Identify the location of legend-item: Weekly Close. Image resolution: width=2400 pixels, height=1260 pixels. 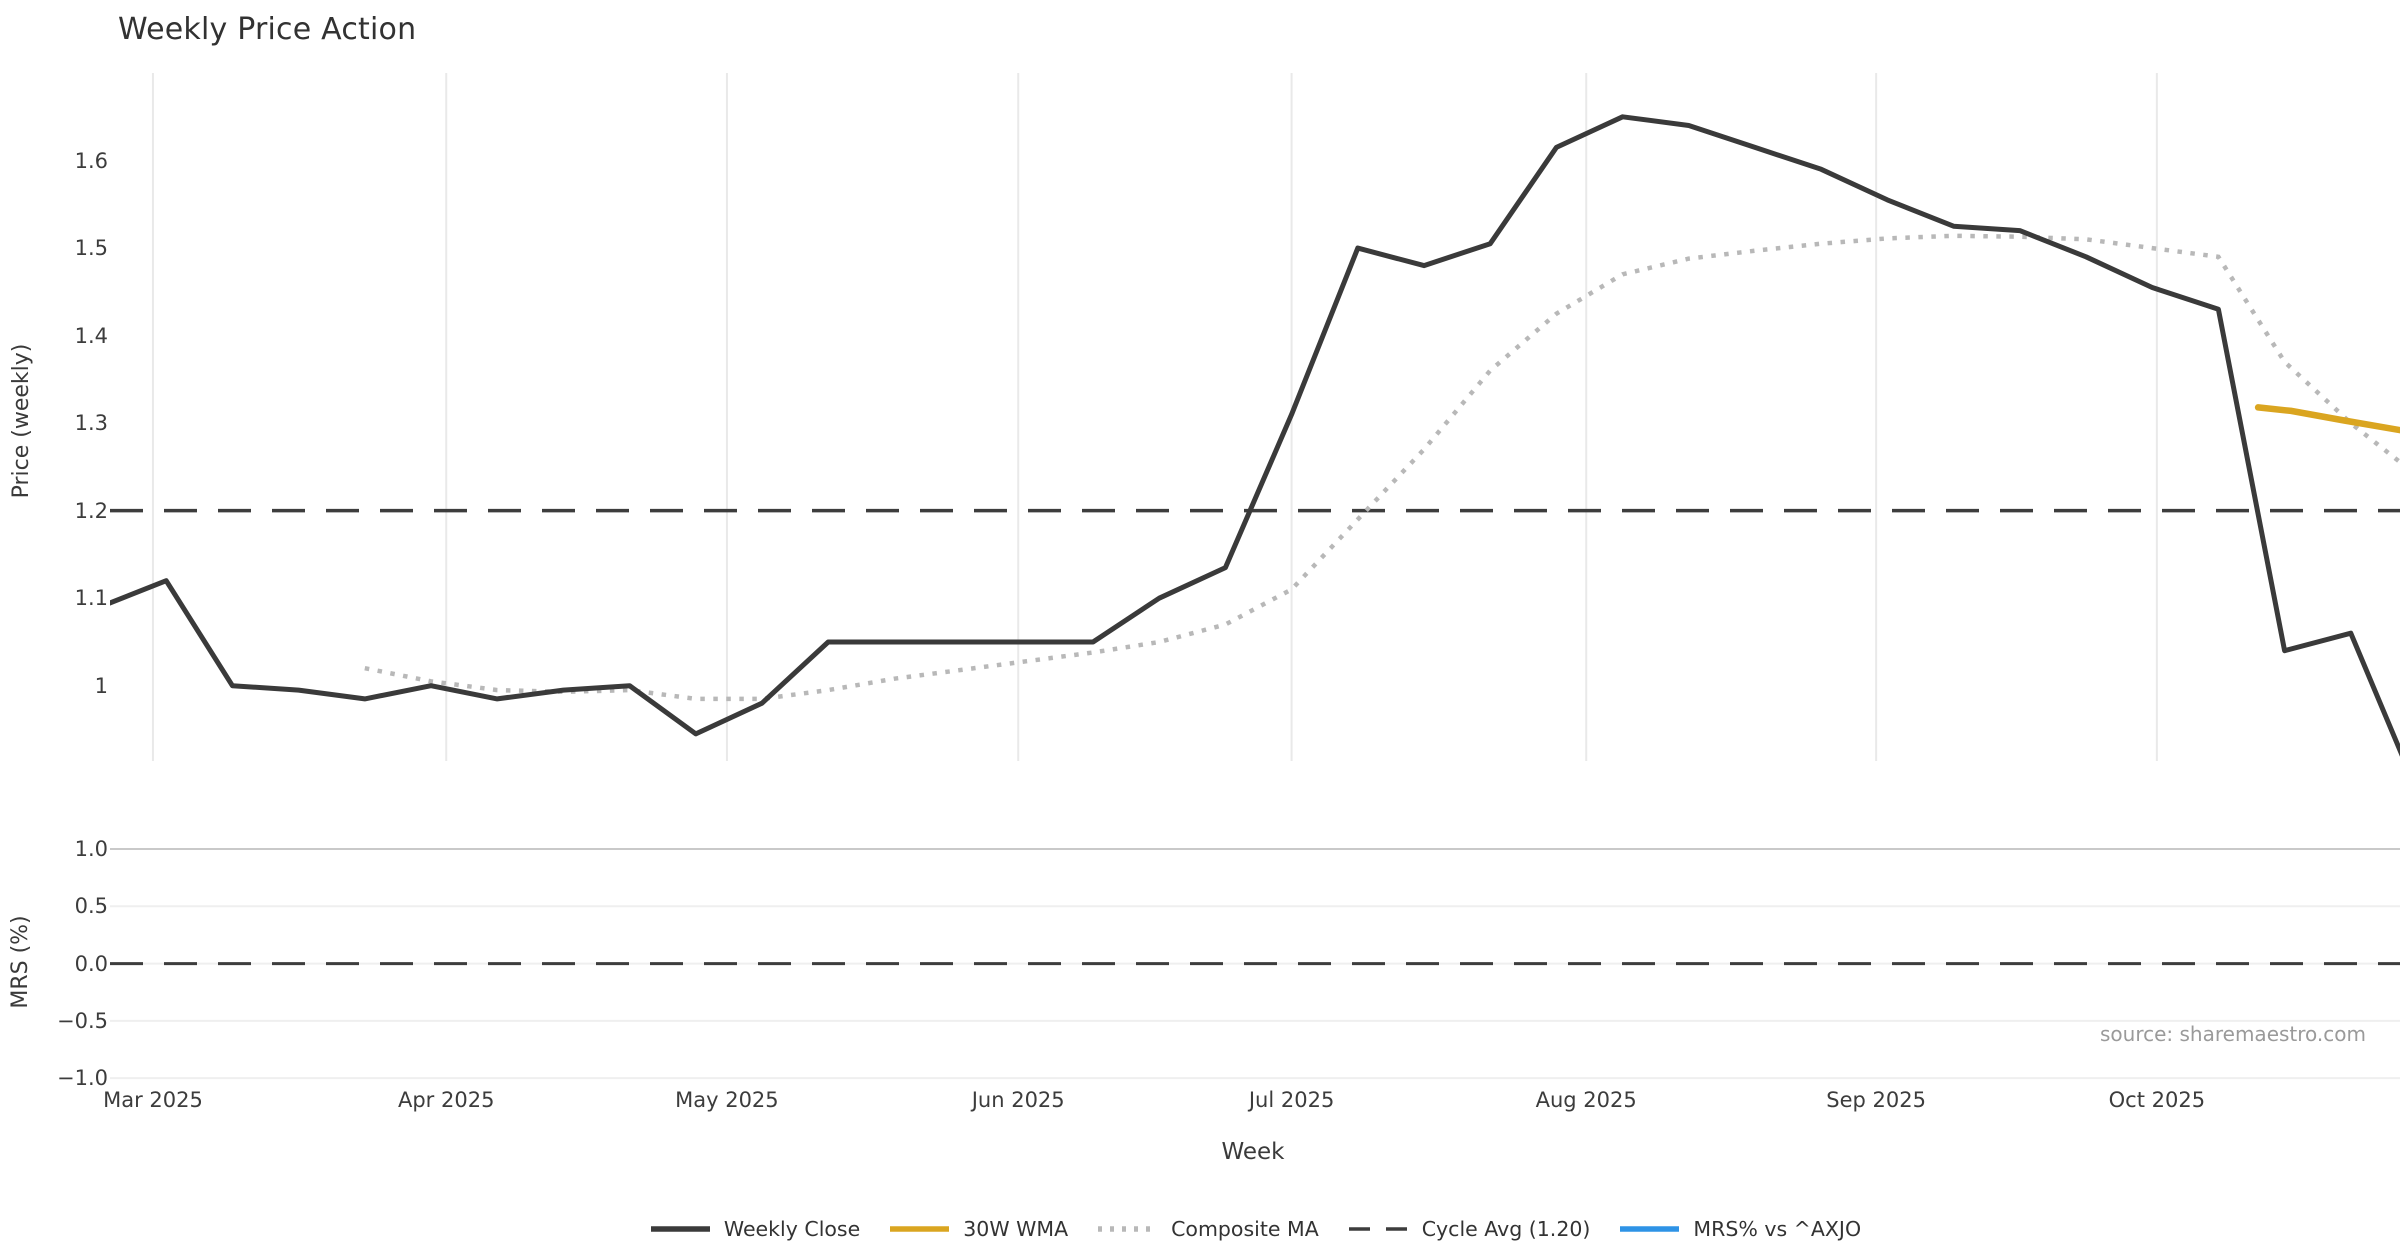
(754, 1229).